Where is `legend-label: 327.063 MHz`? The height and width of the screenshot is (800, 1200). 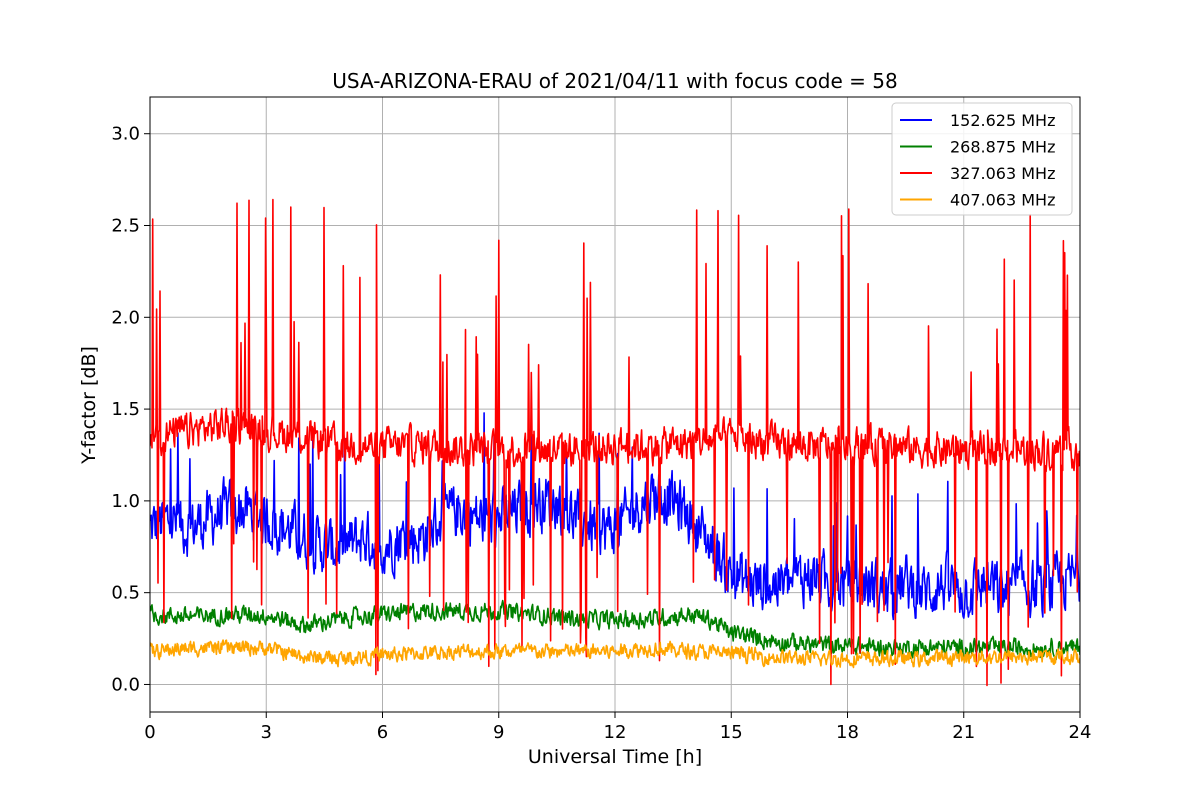
legend-label: 327.063 MHz is located at coordinates (1002, 173).